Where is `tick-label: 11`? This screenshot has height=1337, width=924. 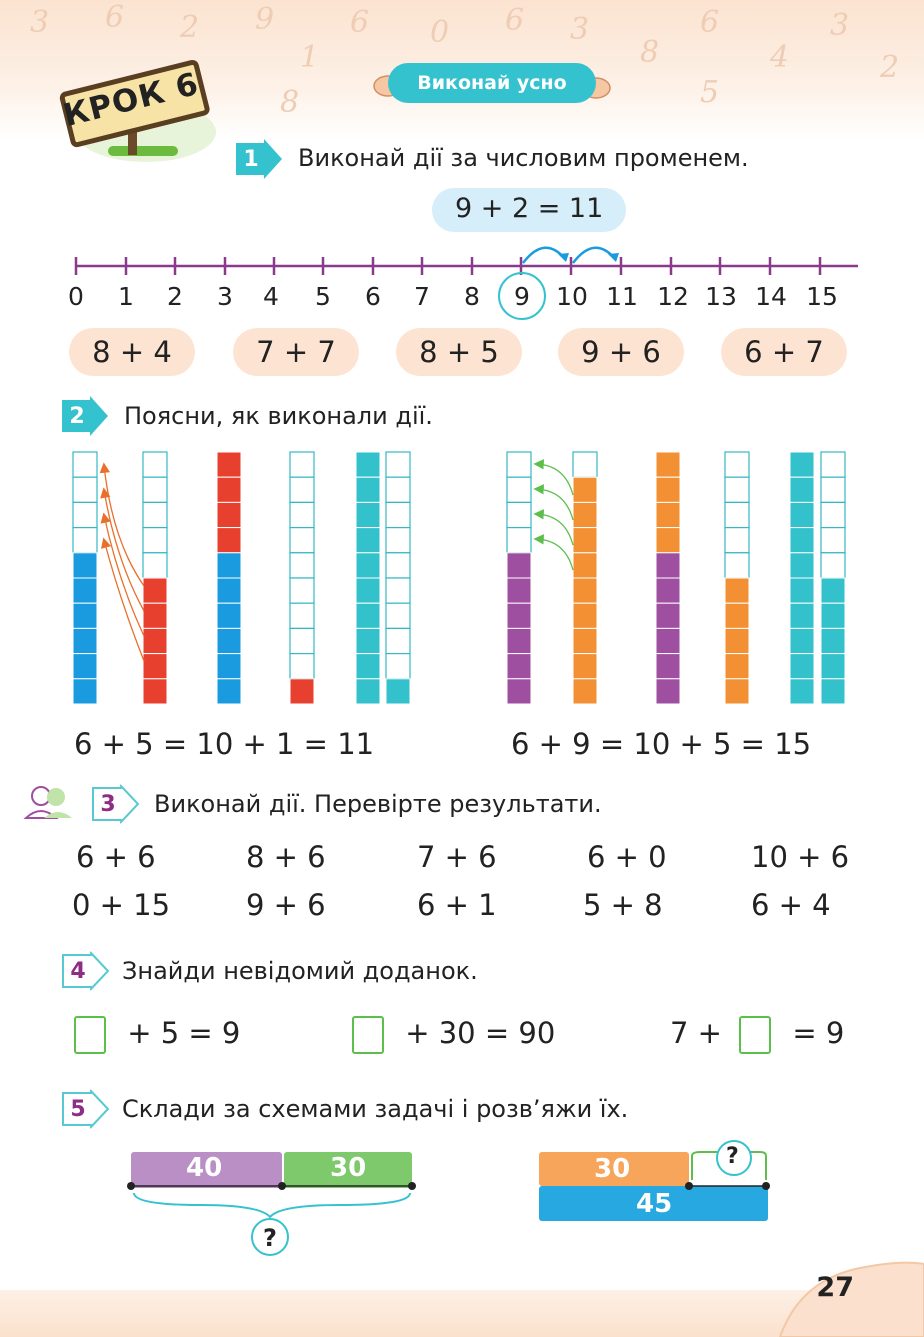 tick-label: 11 is located at coordinates (622, 296).